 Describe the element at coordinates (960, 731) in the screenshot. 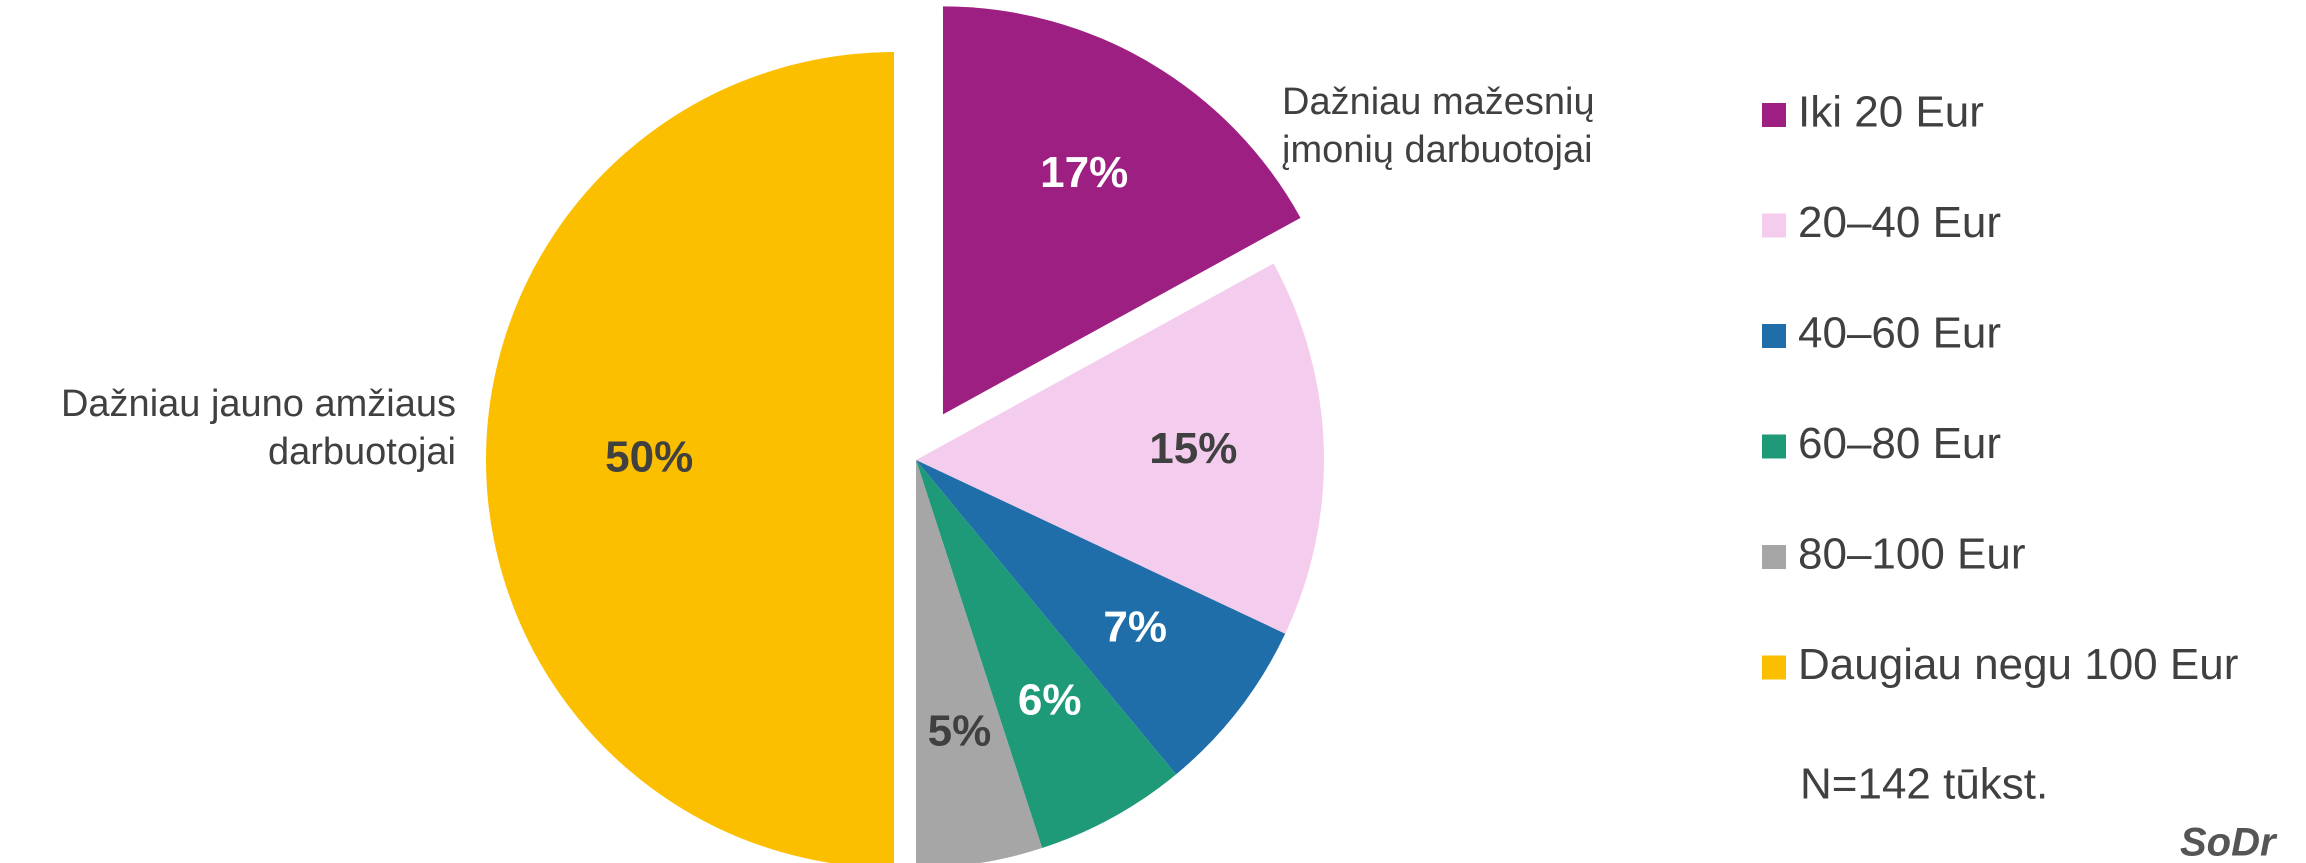

I see `data-label: 5%` at that location.